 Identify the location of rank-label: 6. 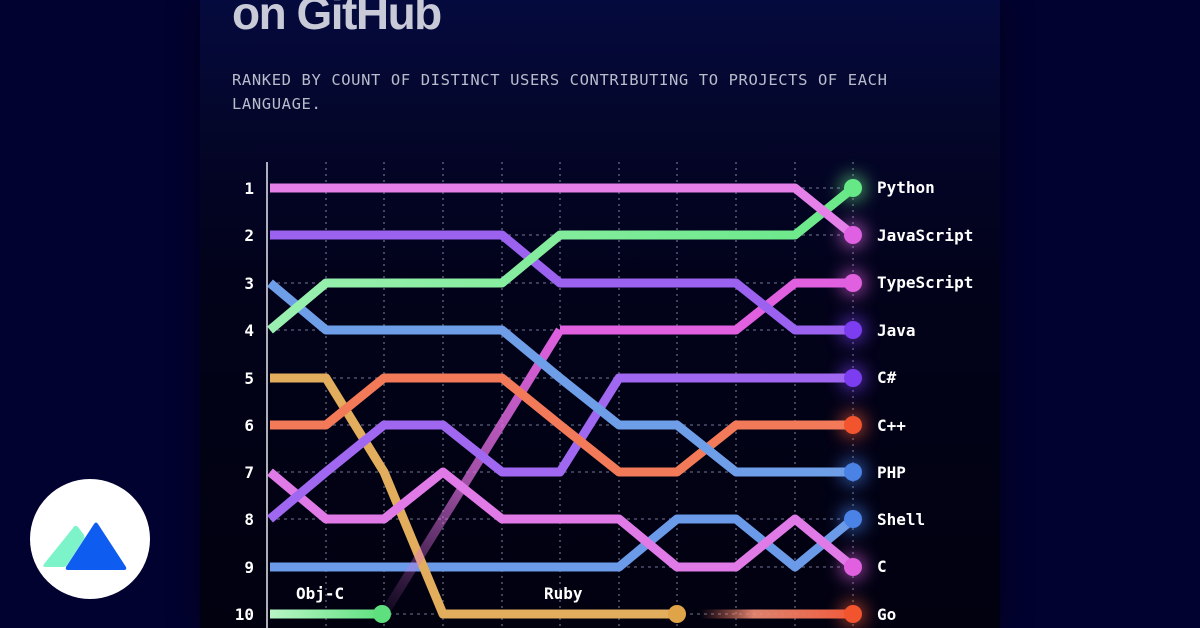
(249, 425).